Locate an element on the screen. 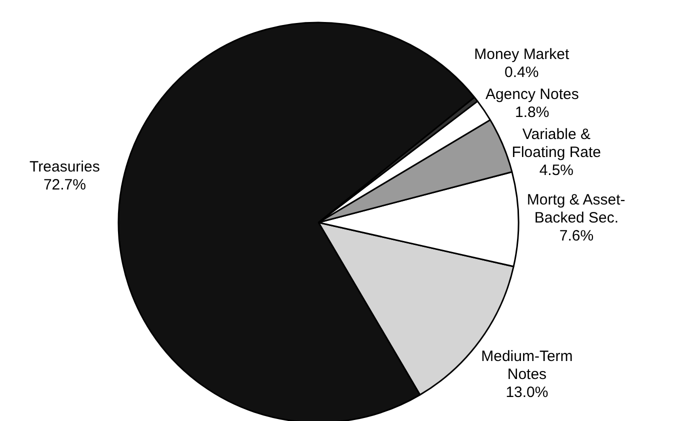 This screenshot has height=421, width=673. data-label: 72.7% is located at coordinates (64, 185).